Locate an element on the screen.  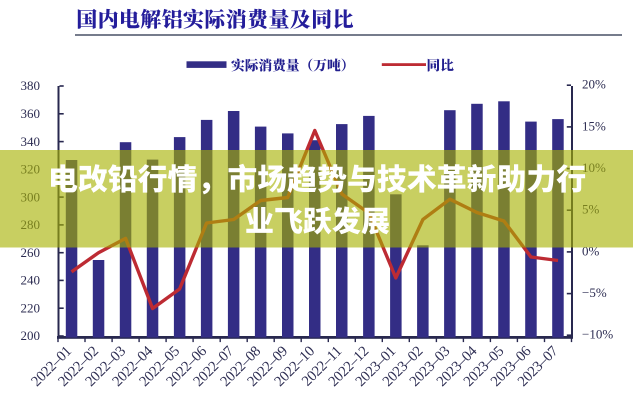
svg-text: 360 is located at coordinates (31, 113).